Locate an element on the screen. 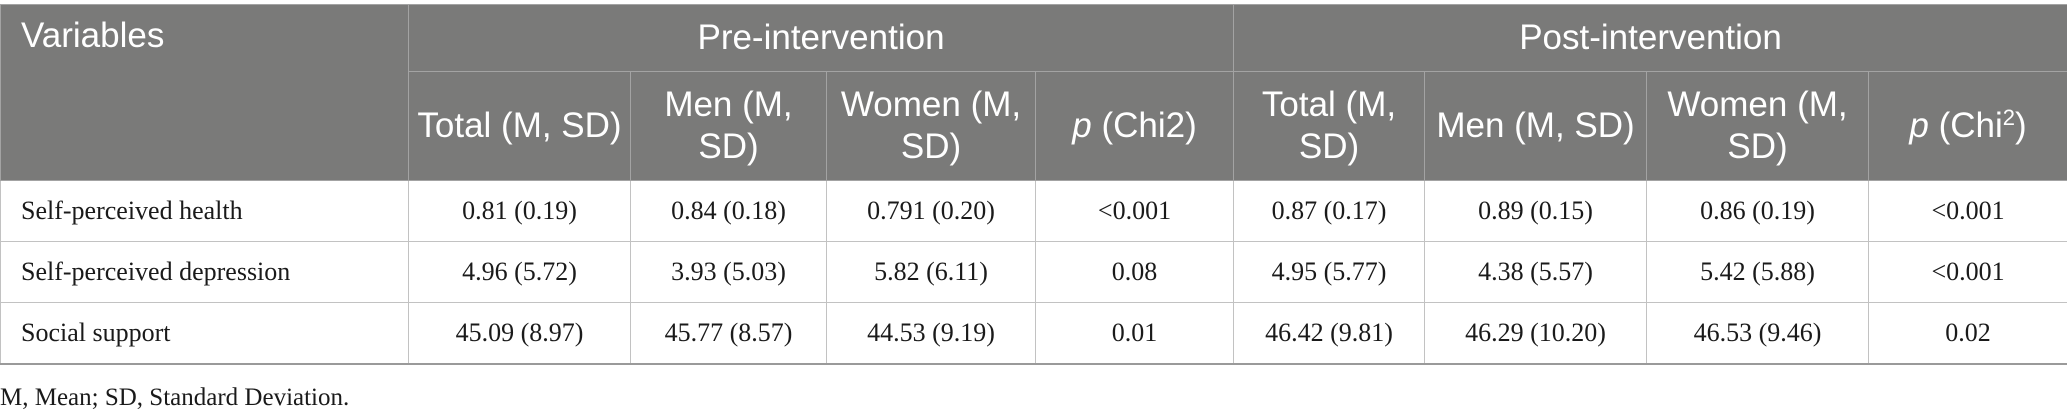  table-cell: 0.81 (0.19) is located at coordinates (519, 211).